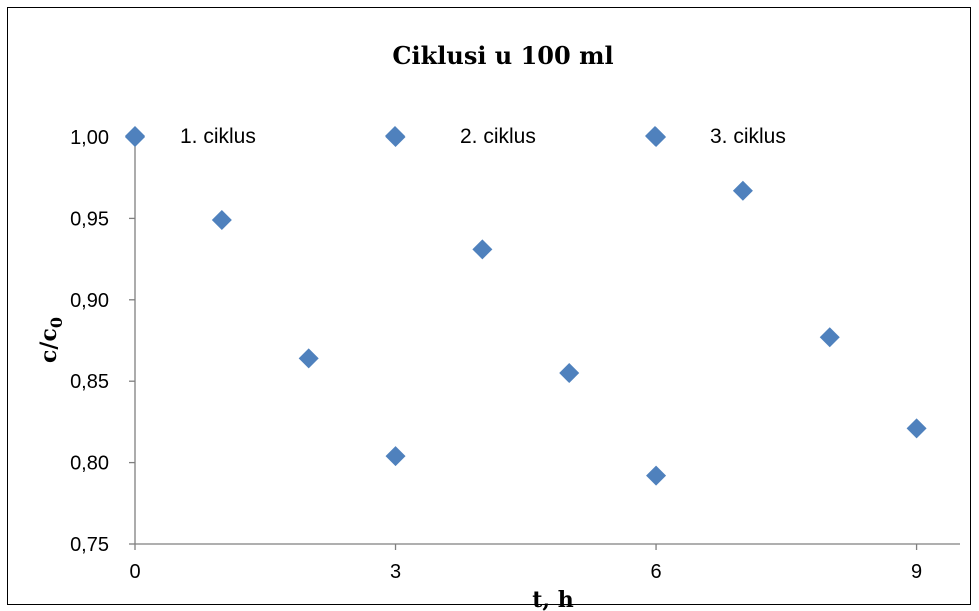  I want to click on y-tick-label: 0,90, so click(89, 301).